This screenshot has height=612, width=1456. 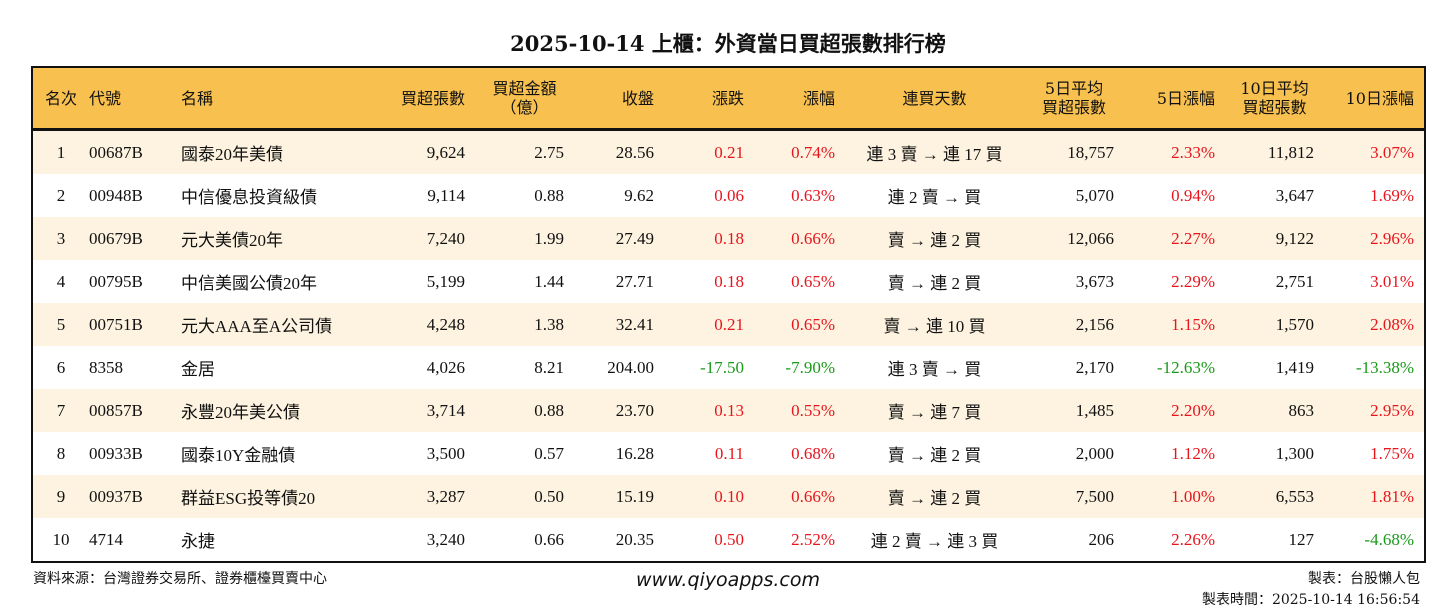 What do you see at coordinates (619, 99) in the screenshot?
I see `header-close: 收盤` at bounding box center [619, 99].